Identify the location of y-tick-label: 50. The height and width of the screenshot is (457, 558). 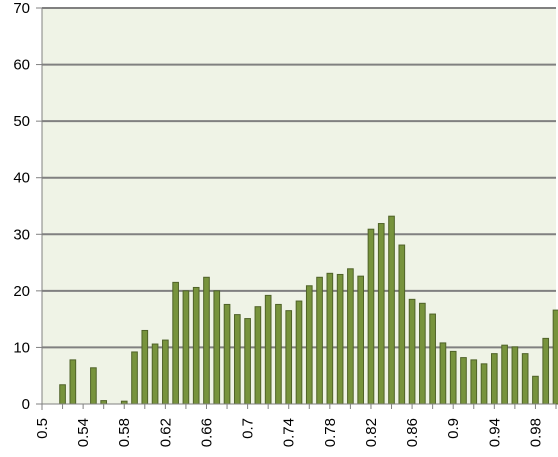
(21, 121).